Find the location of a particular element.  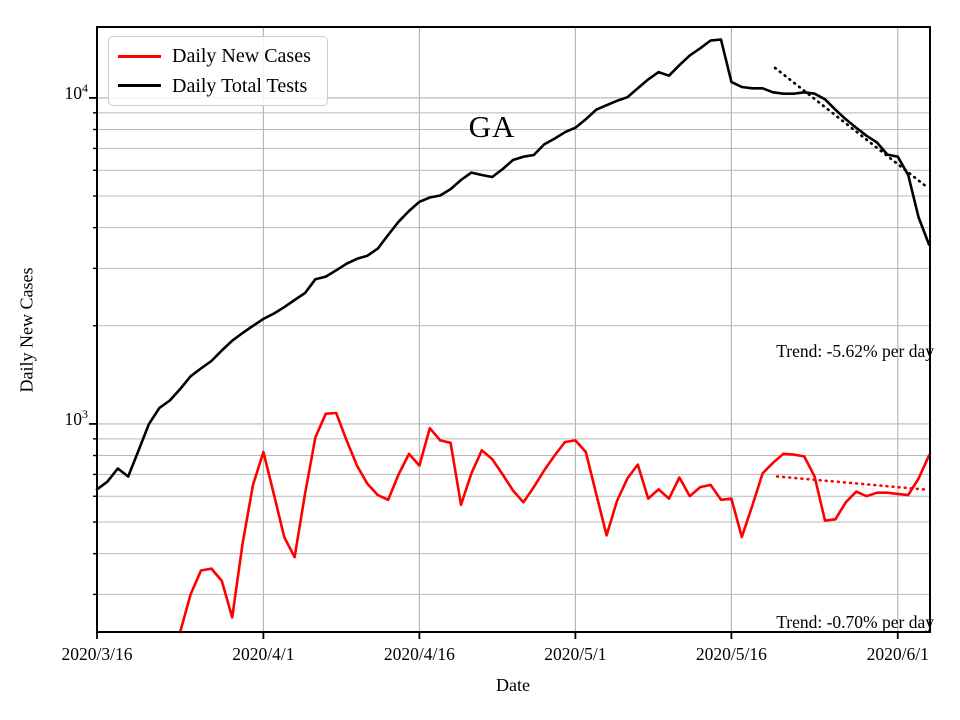

y-axis-label: Daily New Cases is located at coordinates (26, 330).